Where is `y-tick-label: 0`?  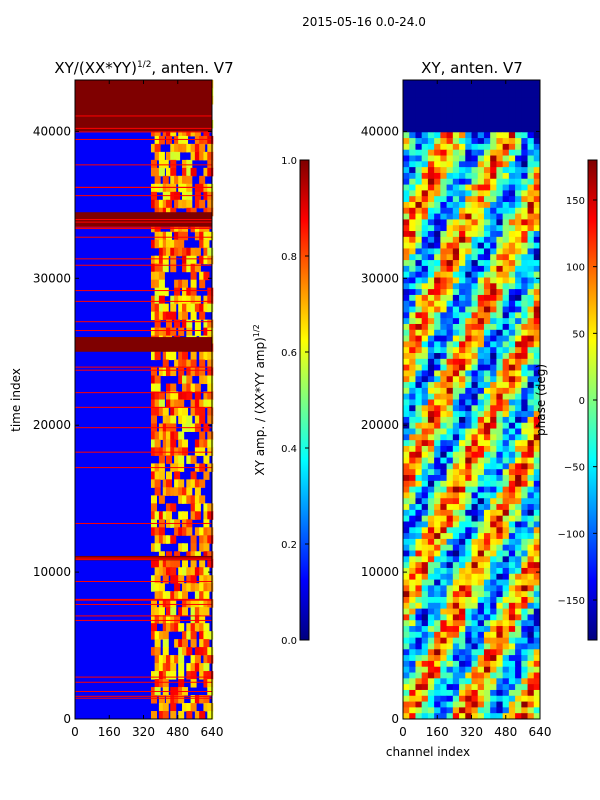
y-tick-label: 0 is located at coordinates (395, 719).